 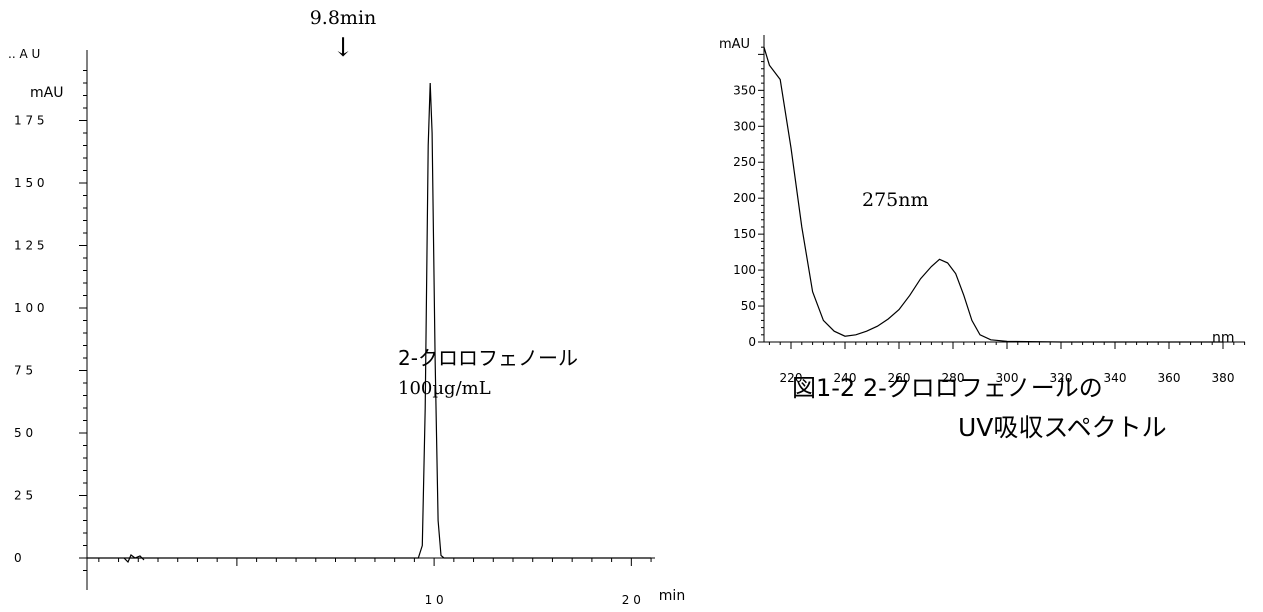 What do you see at coordinates (752, 342) in the screenshot?
I see `spectrum-y-tick-label: 0` at bounding box center [752, 342].